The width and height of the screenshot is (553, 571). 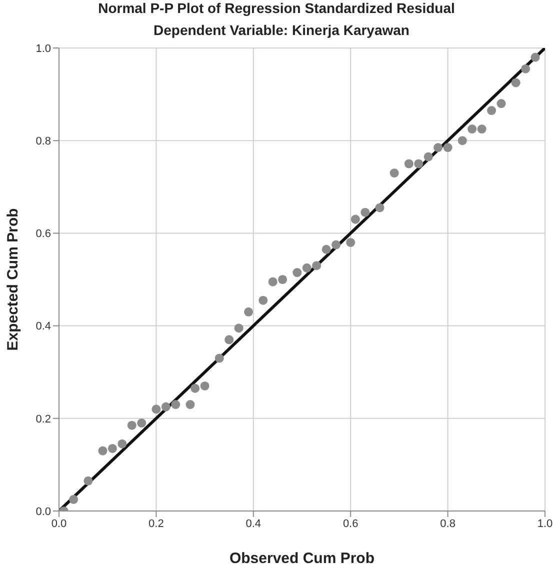 I want to click on y-tick-label: 0.0, so click(x=43, y=512).